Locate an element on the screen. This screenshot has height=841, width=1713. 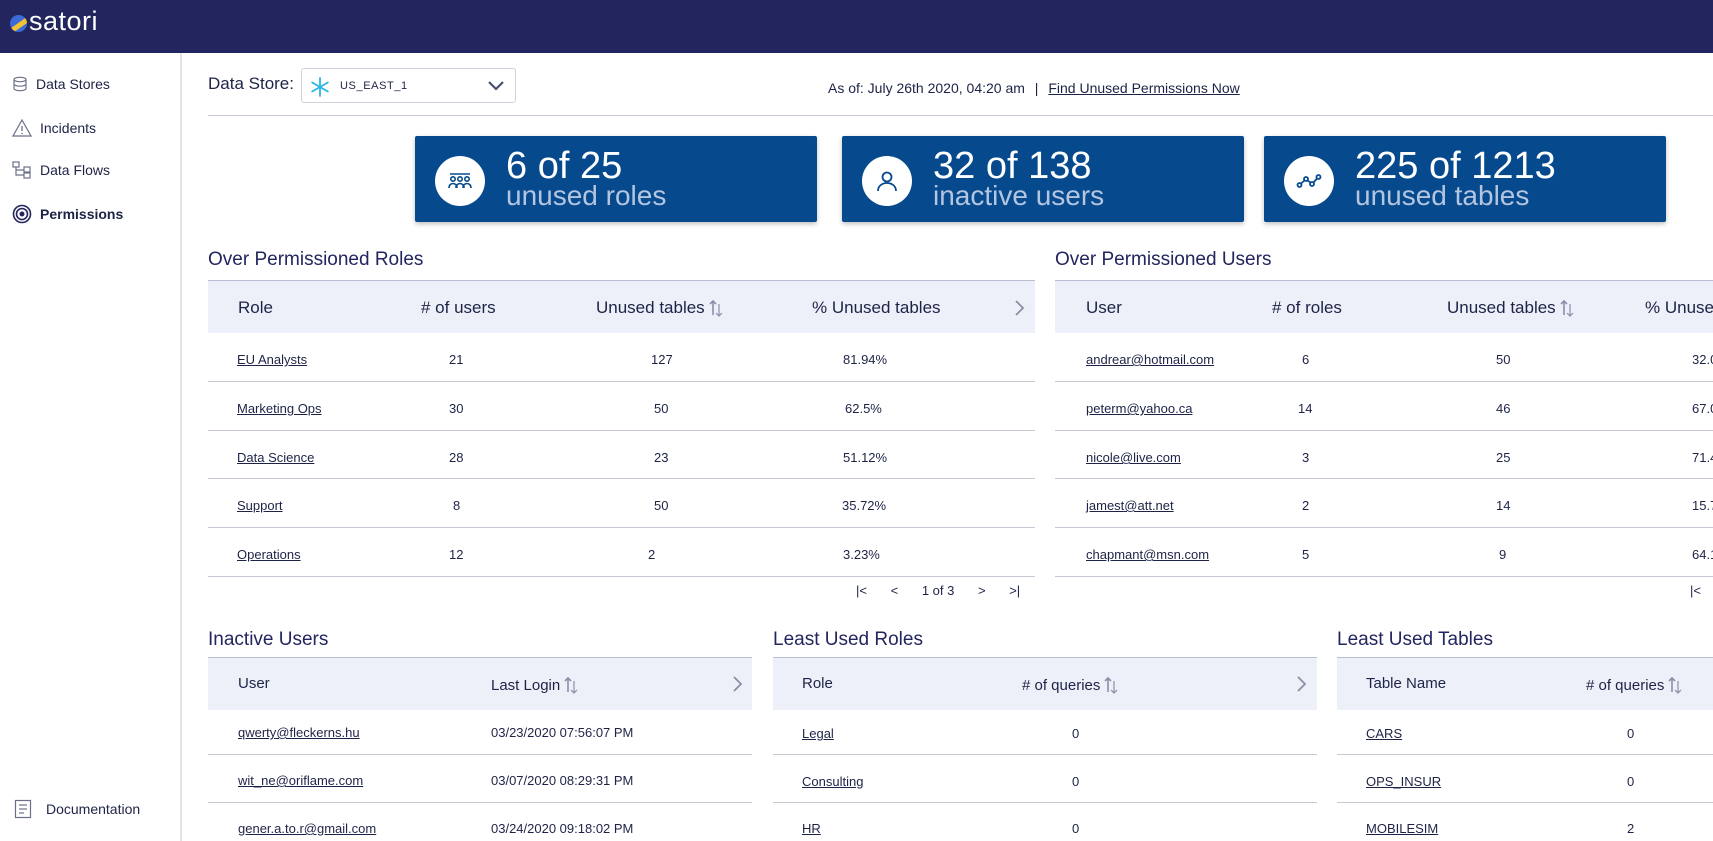
over-permissioned-users-title: Over Permissioned Users is located at coordinates (1163, 259).